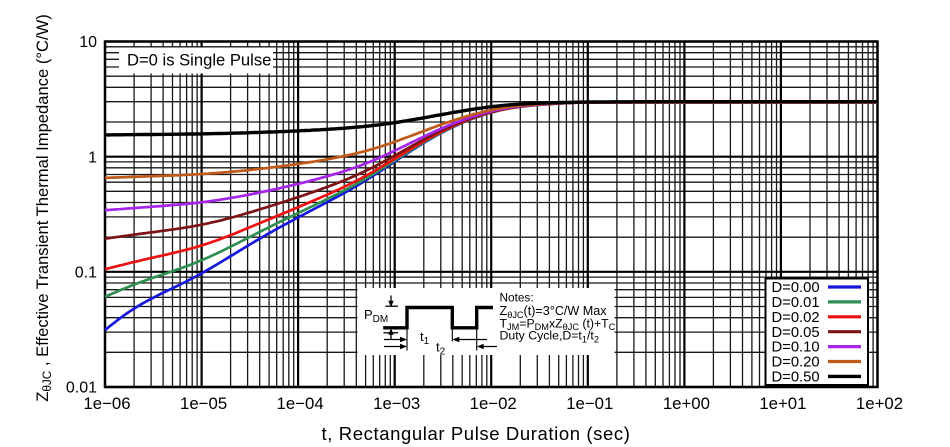 Image resolution: width=950 pixels, height=447 pixels. Describe the element at coordinates (796, 348) in the screenshot. I see `svg-text: D=0.10` at that location.